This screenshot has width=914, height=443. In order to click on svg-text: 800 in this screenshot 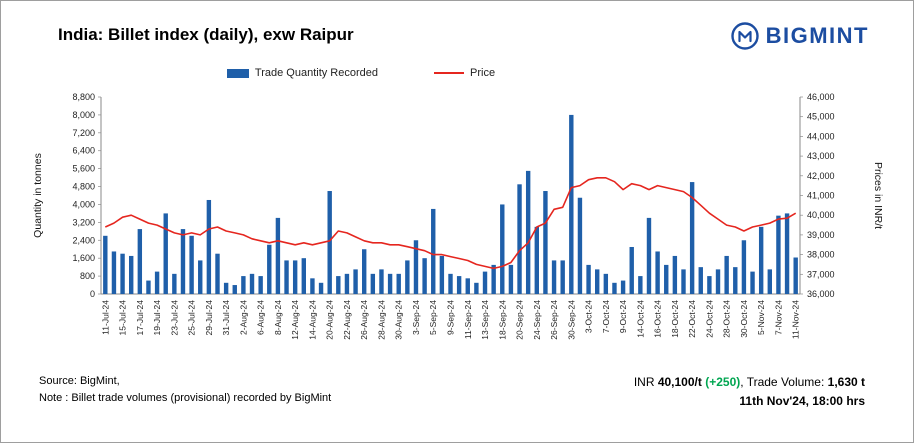, I will do `click(87, 276)`.